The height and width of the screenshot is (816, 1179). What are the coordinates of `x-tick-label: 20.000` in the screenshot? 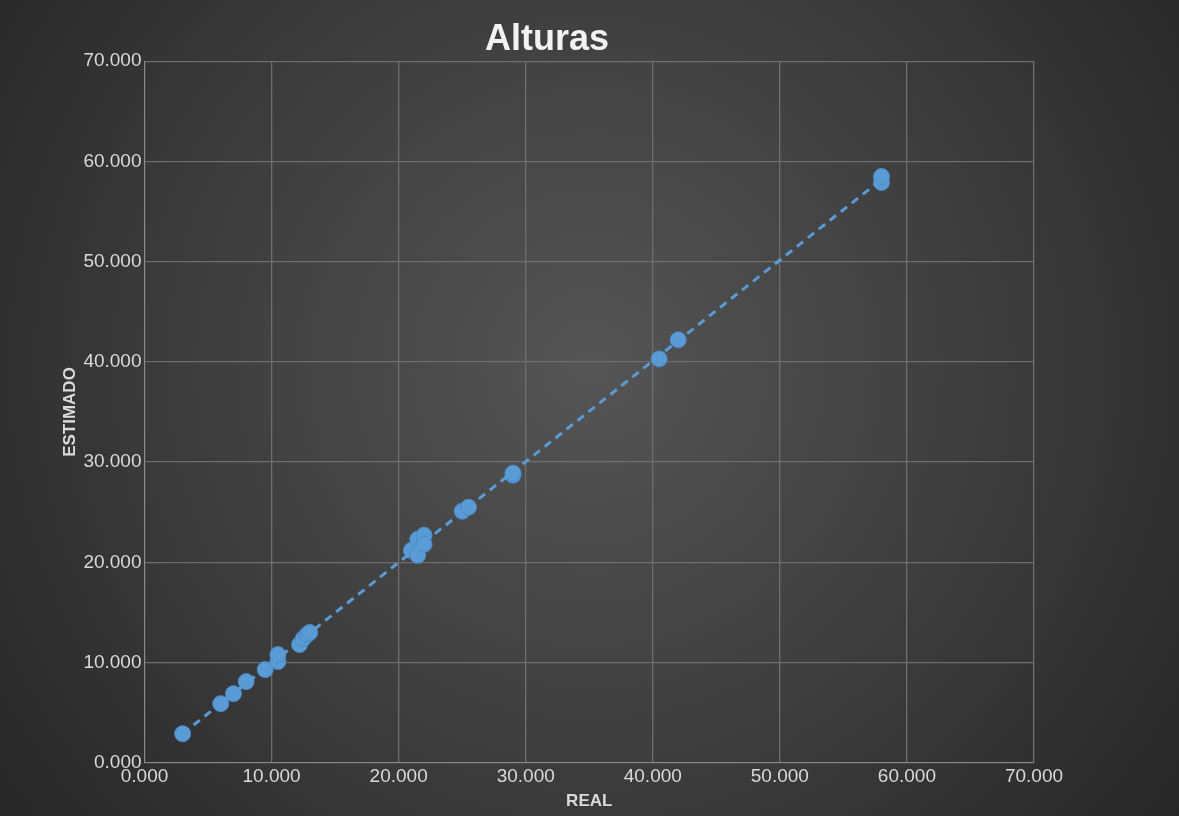 It's located at (398, 776).